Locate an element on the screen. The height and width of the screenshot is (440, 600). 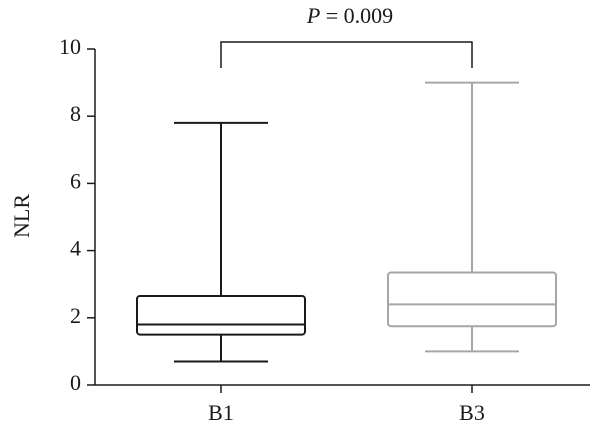
x-tick-label: B3 is located at coordinates (472, 412).